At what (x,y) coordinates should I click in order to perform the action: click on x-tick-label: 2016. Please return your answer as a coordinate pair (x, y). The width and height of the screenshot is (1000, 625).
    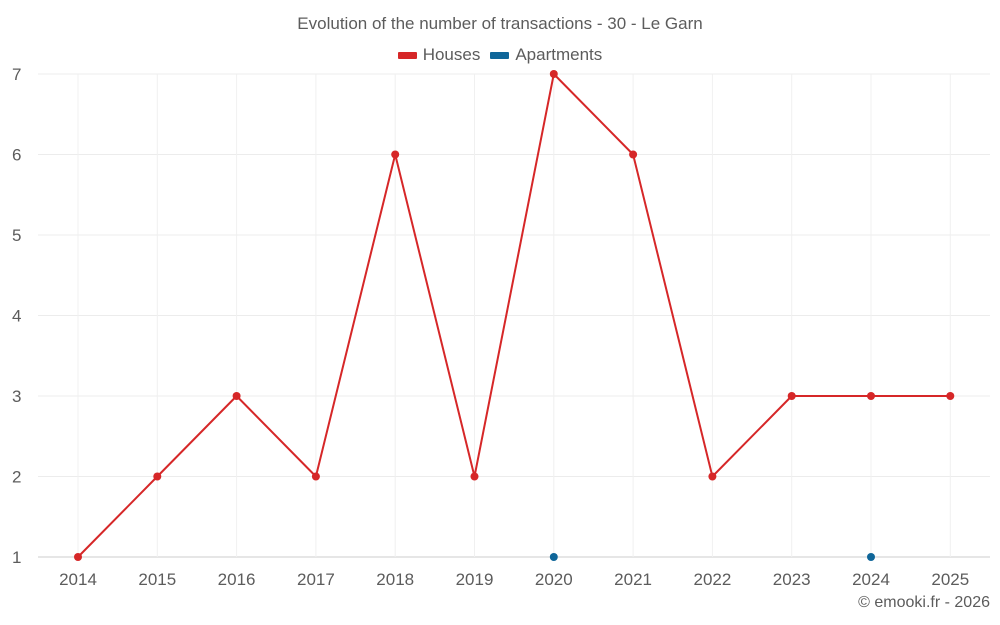
    Looking at the image, I should click on (237, 579).